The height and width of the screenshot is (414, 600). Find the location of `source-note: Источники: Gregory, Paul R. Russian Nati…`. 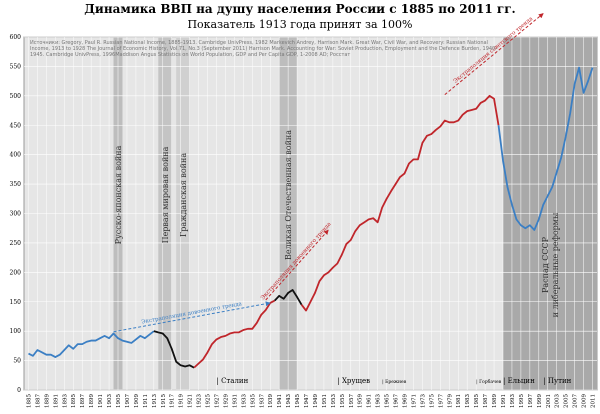

source-note: Источники: Gregory, Paul R. Russian Nati… is located at coordinates (264, 49).